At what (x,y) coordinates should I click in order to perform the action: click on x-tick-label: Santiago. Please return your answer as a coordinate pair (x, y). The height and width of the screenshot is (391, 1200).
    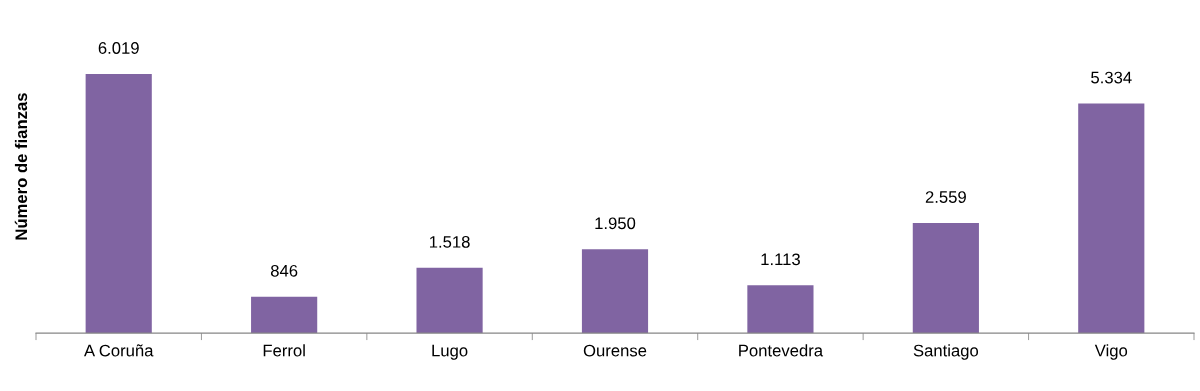
    Looking at the image, I should click on (946, 352).